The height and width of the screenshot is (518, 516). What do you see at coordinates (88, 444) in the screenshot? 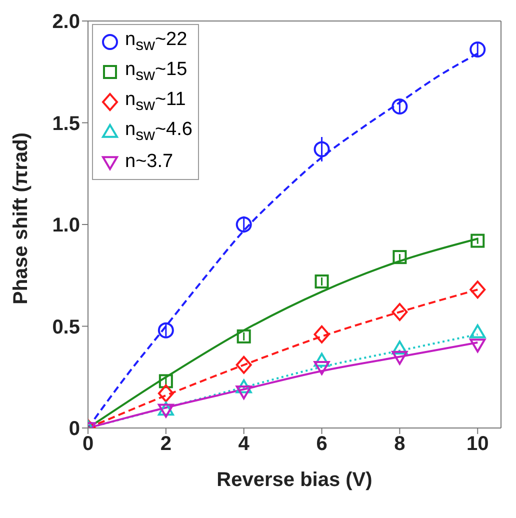
I see `x-tick-label: 0` at bounding box center [88, 444].